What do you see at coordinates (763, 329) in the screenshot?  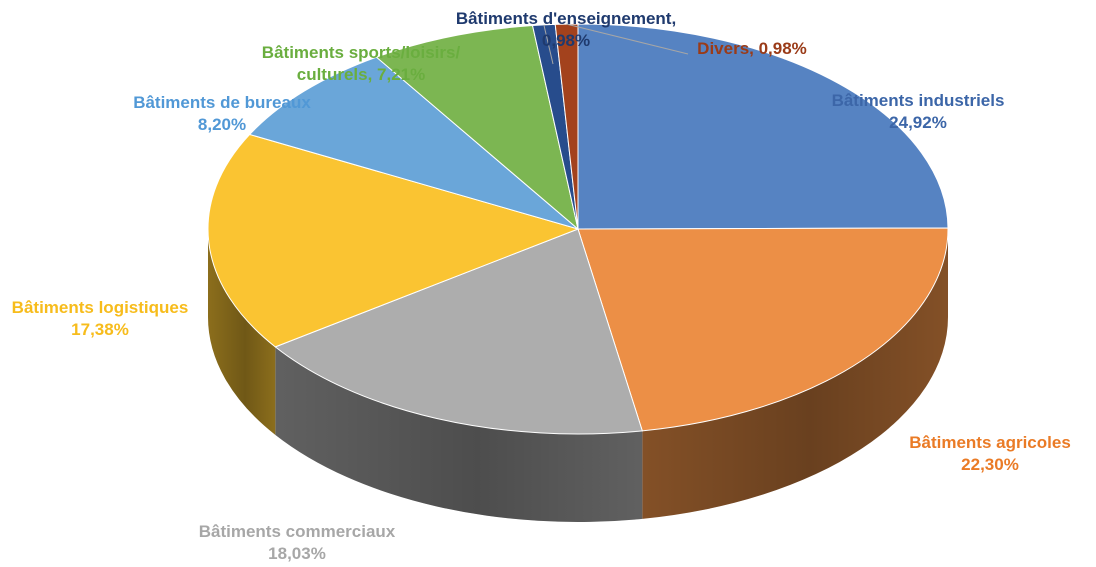 I see `slice-batiments-agricoles` at bounding box center [763, 329].